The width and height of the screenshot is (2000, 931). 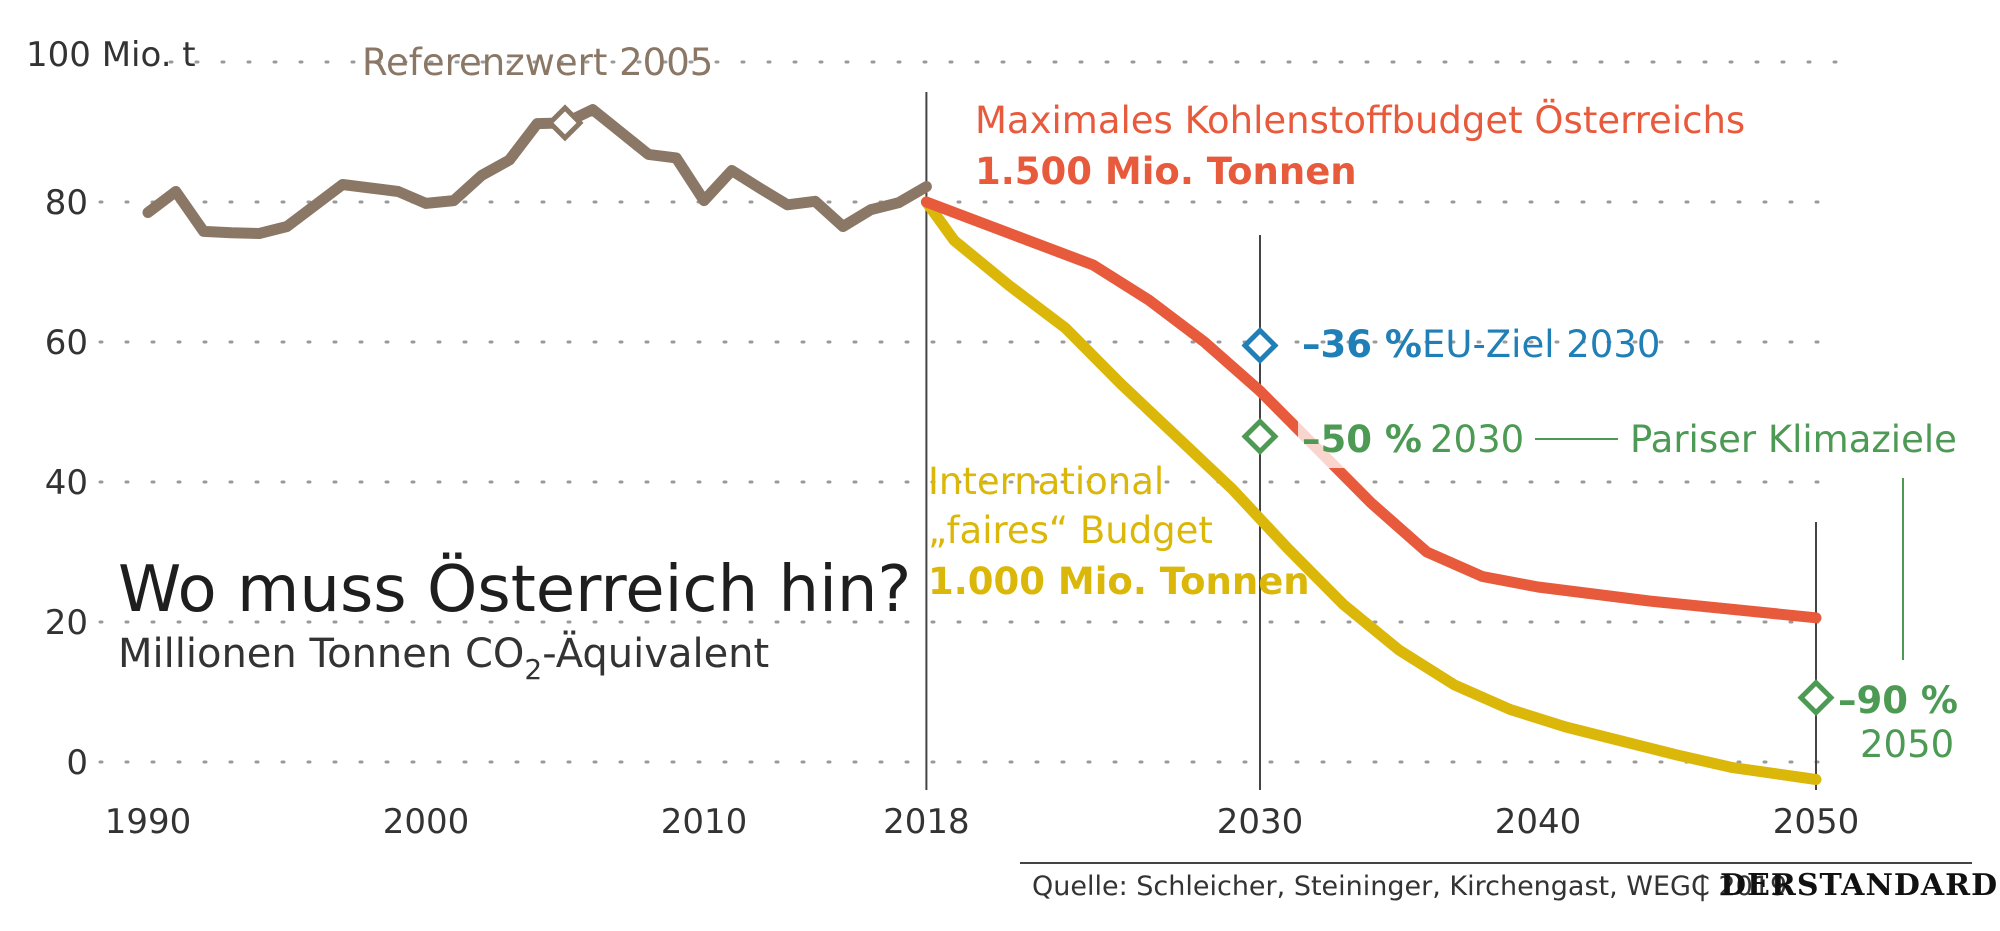 I want to click on y-tick-40: 40, so click(x=66, y=483).